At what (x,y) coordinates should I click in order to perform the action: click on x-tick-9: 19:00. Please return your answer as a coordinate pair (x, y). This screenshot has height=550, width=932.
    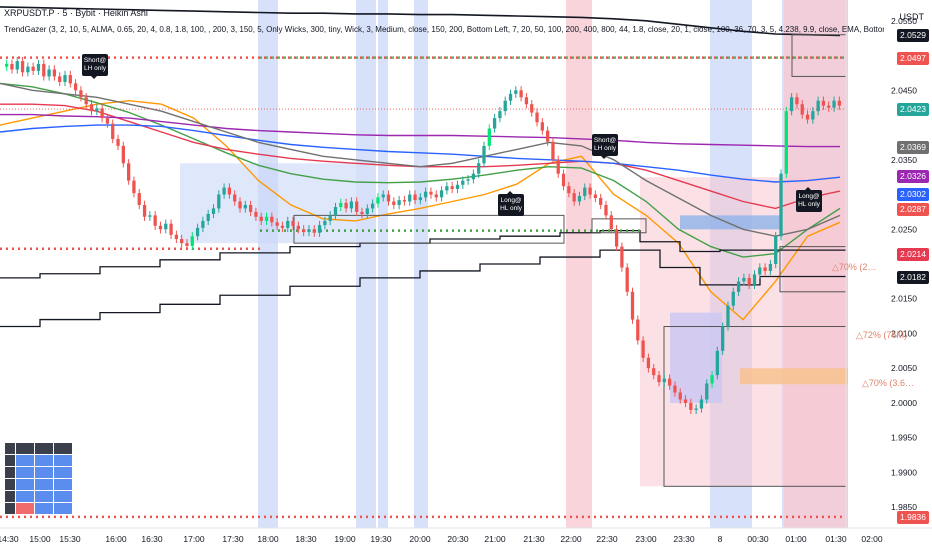
    Looking at the image, I should click on (345, 539).